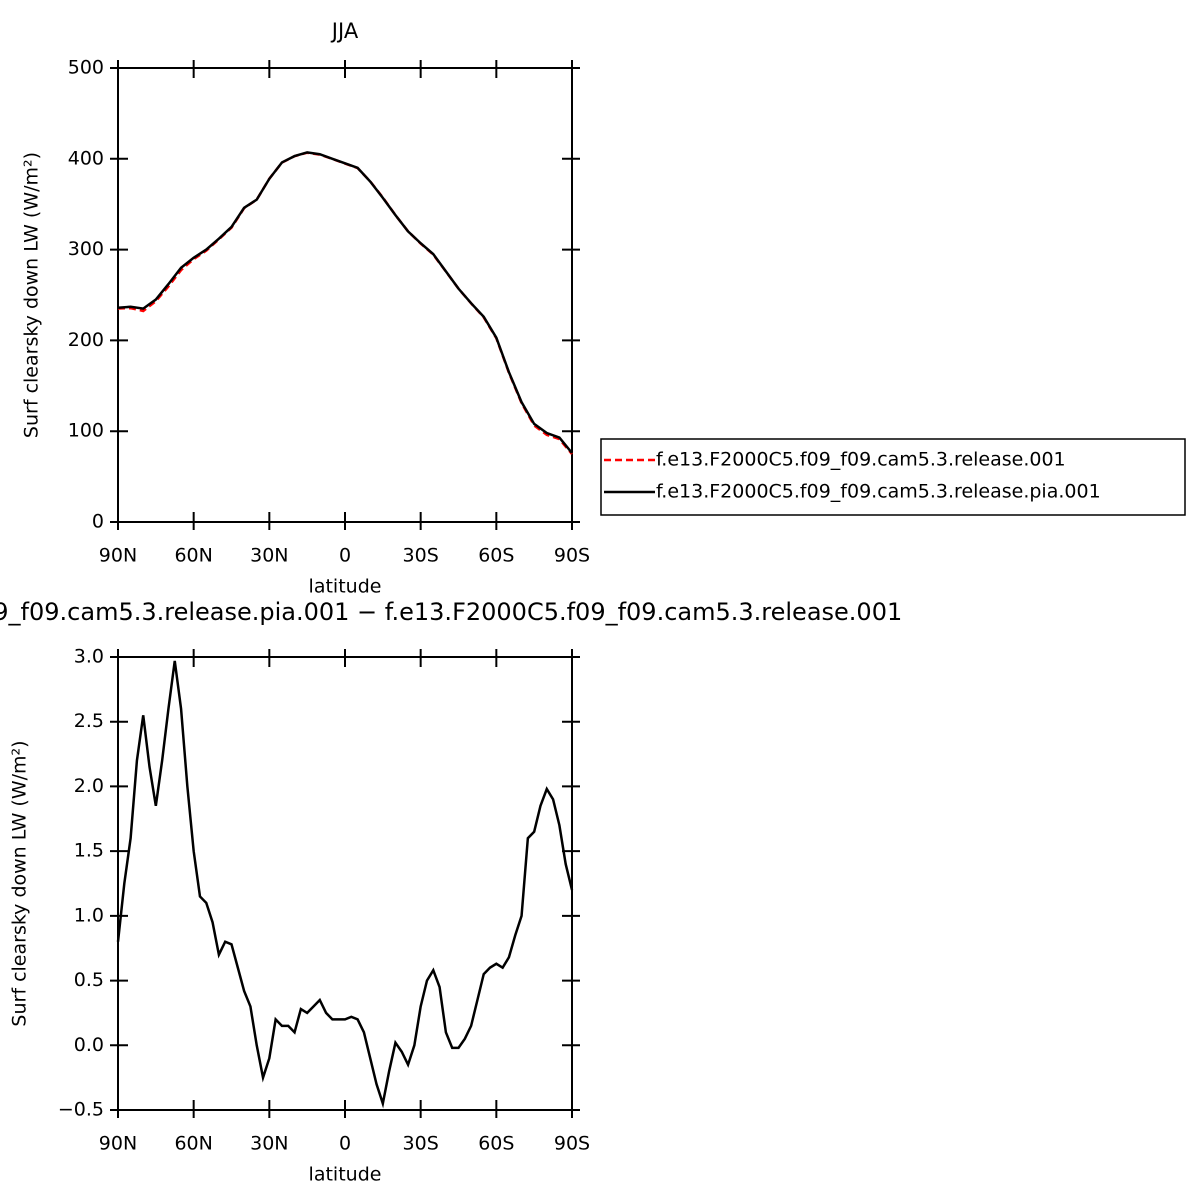 This screenshot has width=1202, height=1202. Describe the element at coordinates (89, 851) in the screenshot. I see `y-tick-label: 1.5` at that location.